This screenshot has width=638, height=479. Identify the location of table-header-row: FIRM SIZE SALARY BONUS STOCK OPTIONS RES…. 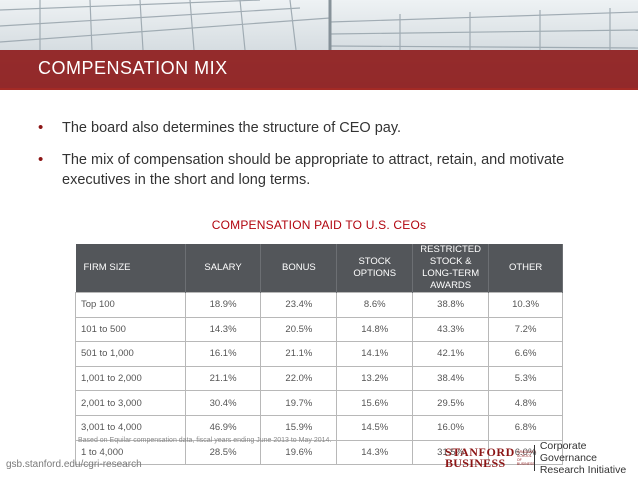
(319, 268).